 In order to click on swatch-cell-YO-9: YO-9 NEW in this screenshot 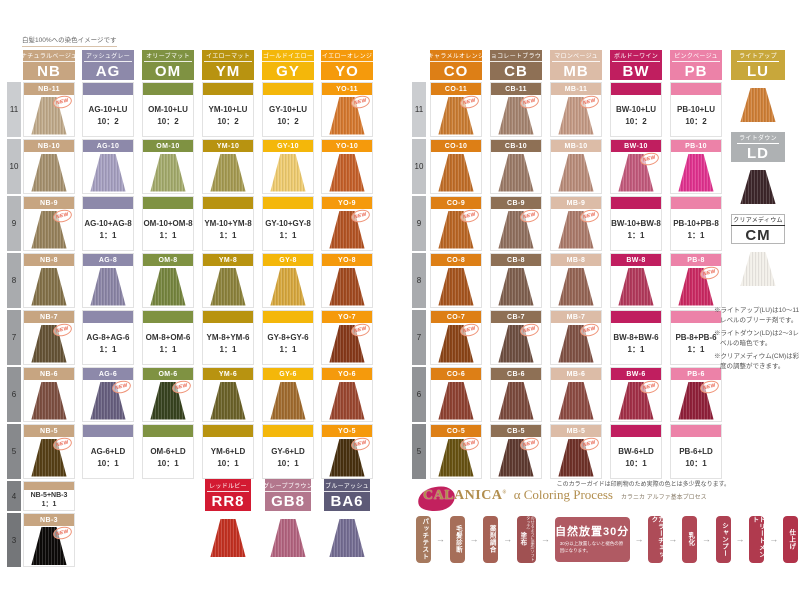, I will do `click(347, 223)`.